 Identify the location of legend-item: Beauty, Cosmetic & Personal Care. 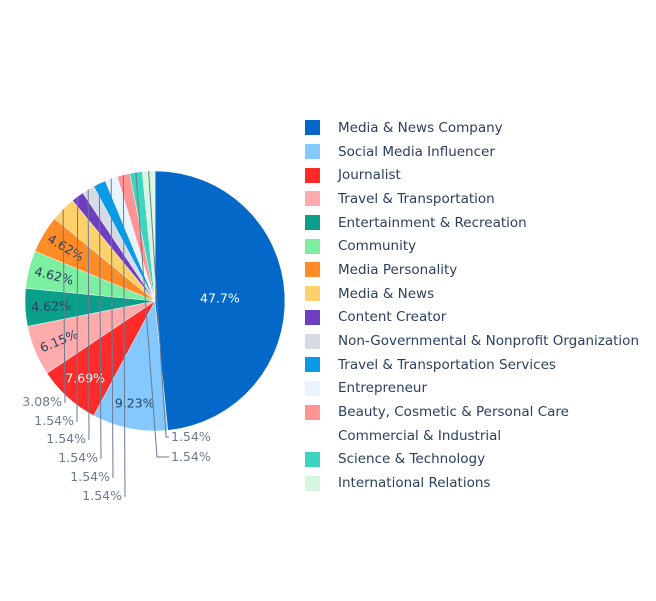
(472, 412).